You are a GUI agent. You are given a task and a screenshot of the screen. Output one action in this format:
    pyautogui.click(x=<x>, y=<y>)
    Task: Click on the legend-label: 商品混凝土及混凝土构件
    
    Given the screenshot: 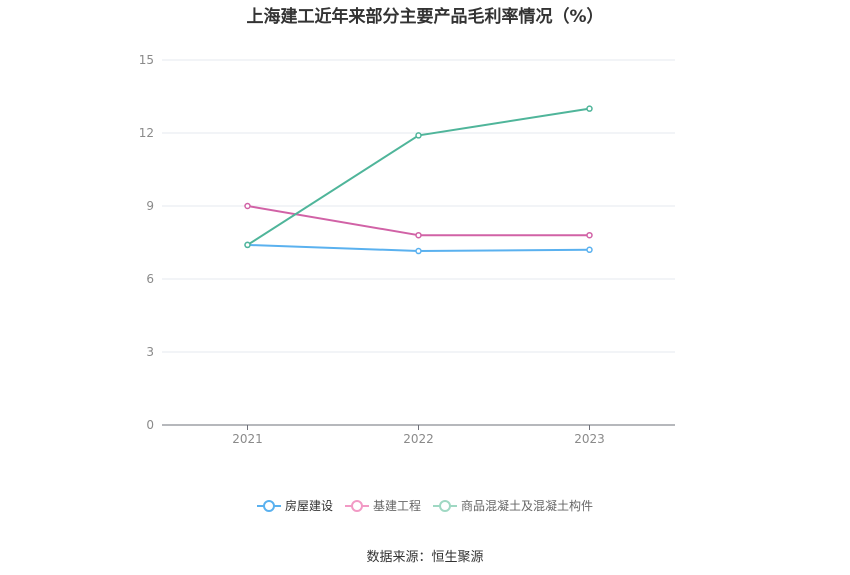 What is the action you would take?
    pyautogui.click(x=527, y=506)
    